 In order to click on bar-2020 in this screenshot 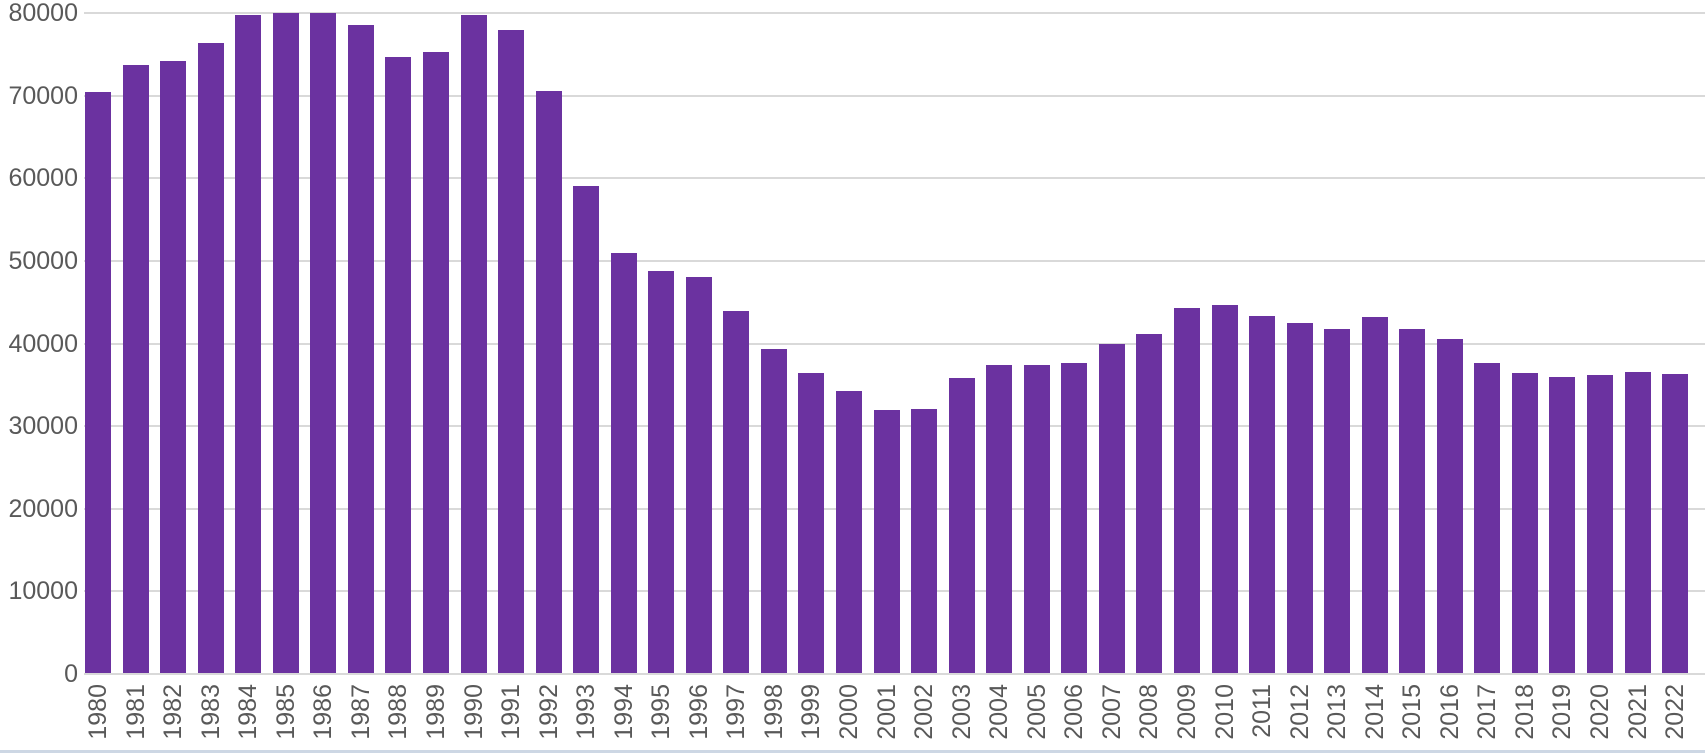, I will do `click(1600, 524)`.